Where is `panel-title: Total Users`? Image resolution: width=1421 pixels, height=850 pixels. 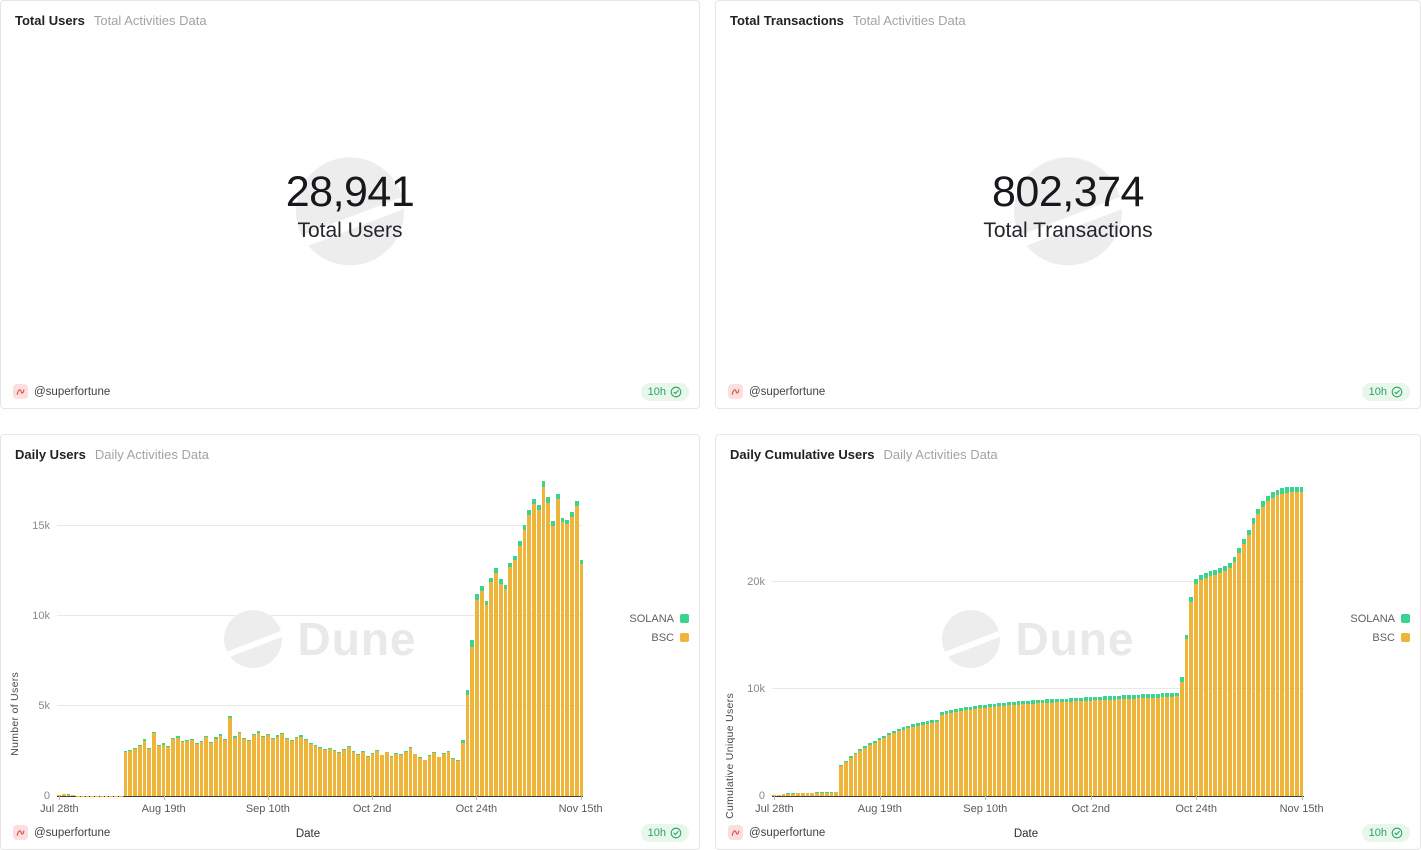 panel-title: Total Users is located at coordinates (50, 20).